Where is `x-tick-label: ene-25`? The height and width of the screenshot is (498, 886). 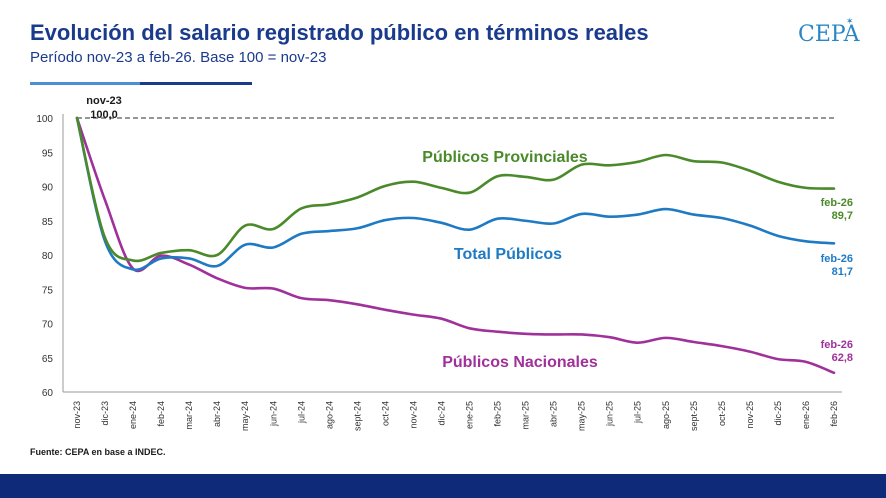
x-tick-label: ene-25 is located at coordinates (470, 415).